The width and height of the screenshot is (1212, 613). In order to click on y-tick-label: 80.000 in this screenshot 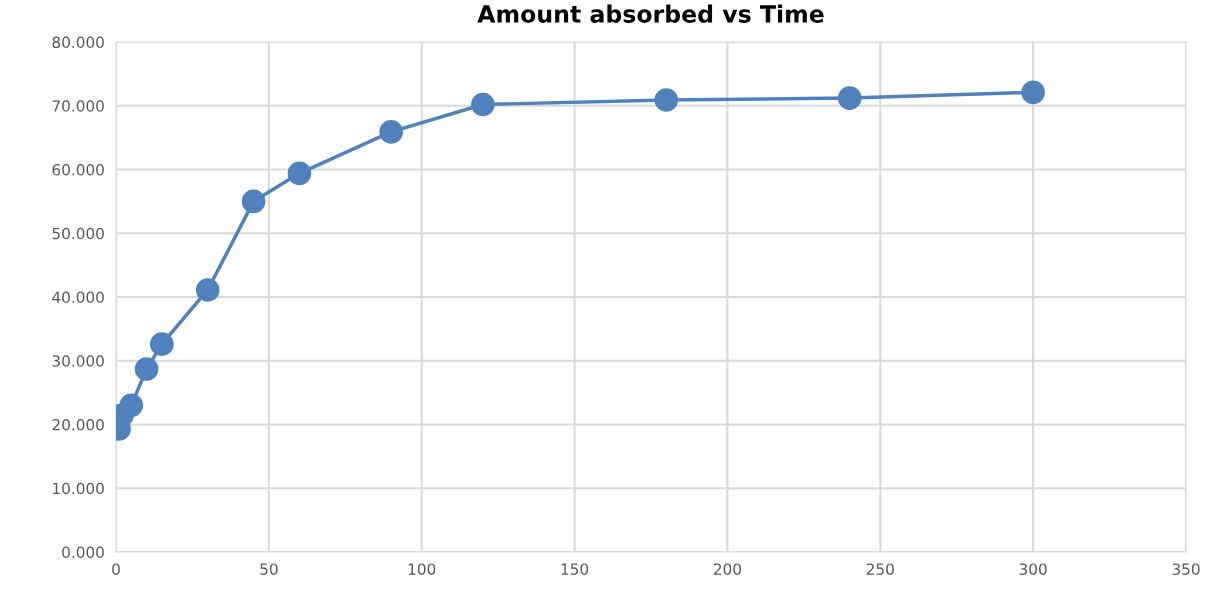, I will do `click(78, 42)`.